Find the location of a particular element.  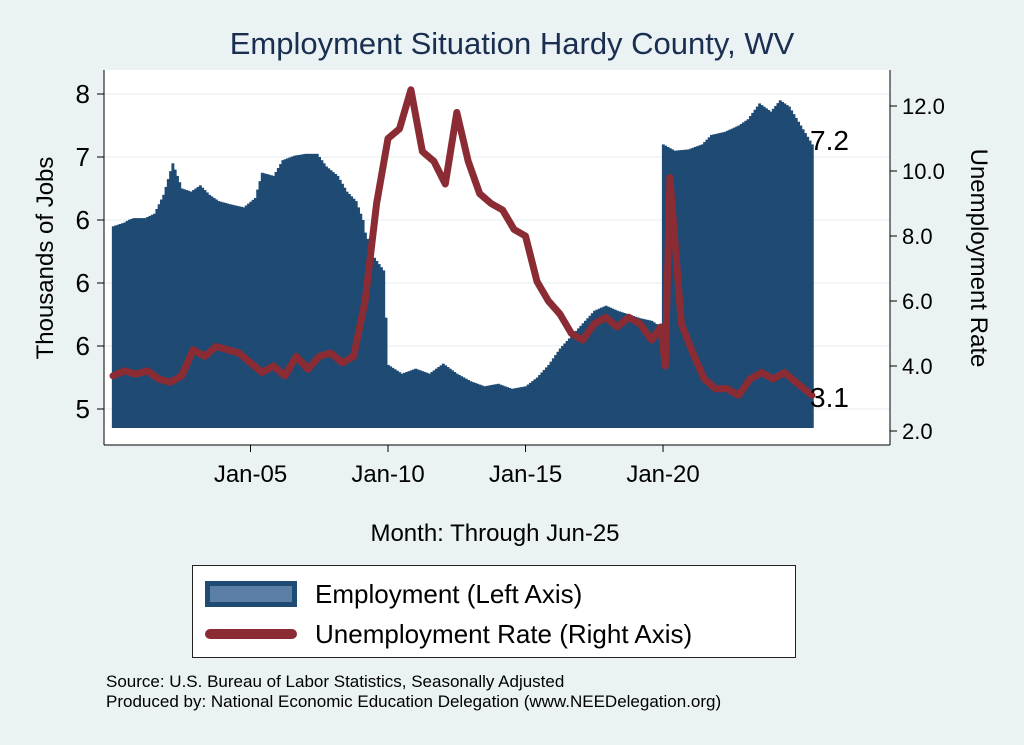

x-tick-label: Jan-20 is located at coordinates (662, 474).